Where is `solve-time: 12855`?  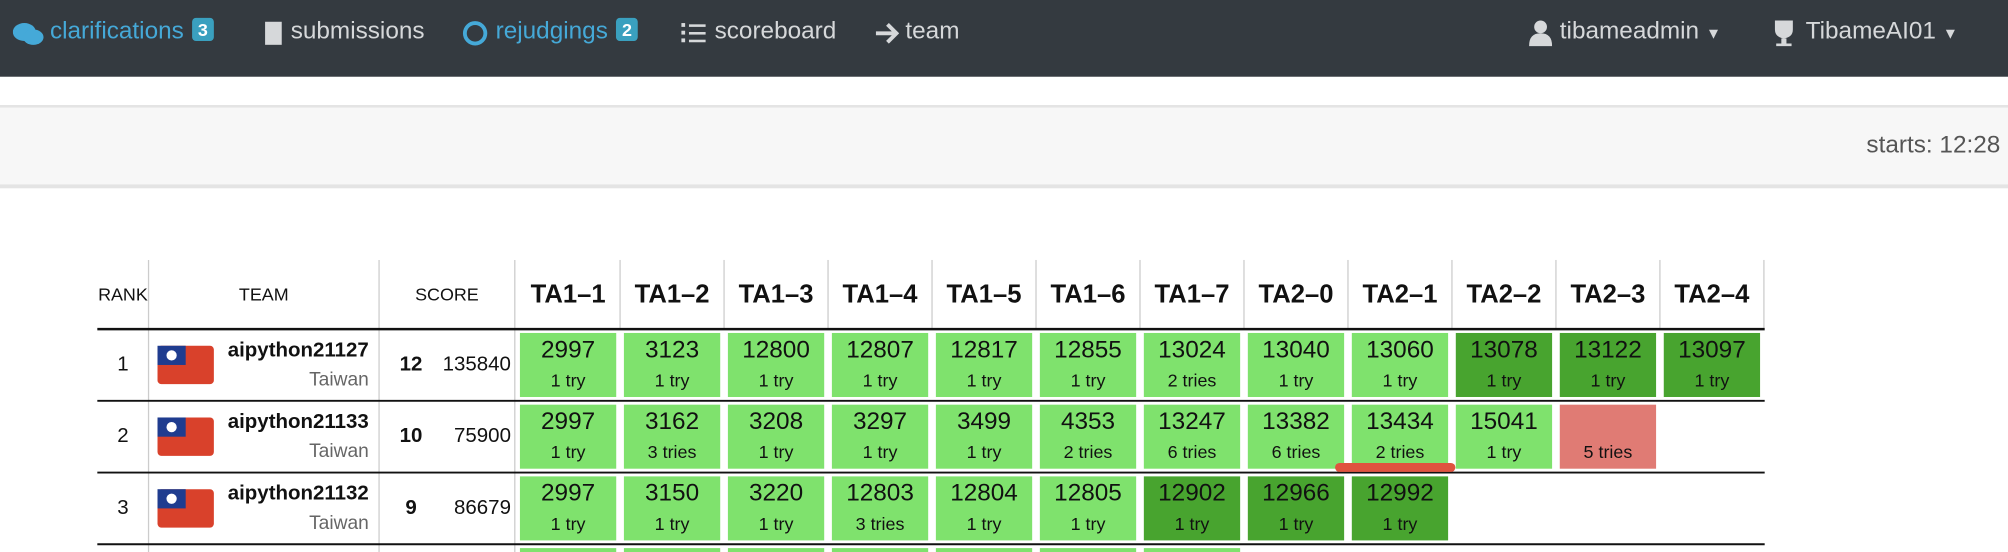
solve-time: 12855 is located at coordinates (1088, 349).